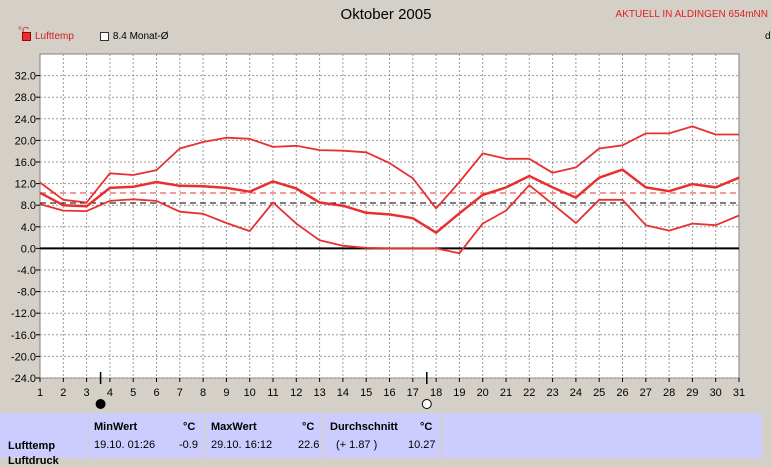 The width and height of the screenshot is (772, 467). Describe the element at coordinates (506, 393) in the screenshot. I see `x-tick-label: 21` at that location.